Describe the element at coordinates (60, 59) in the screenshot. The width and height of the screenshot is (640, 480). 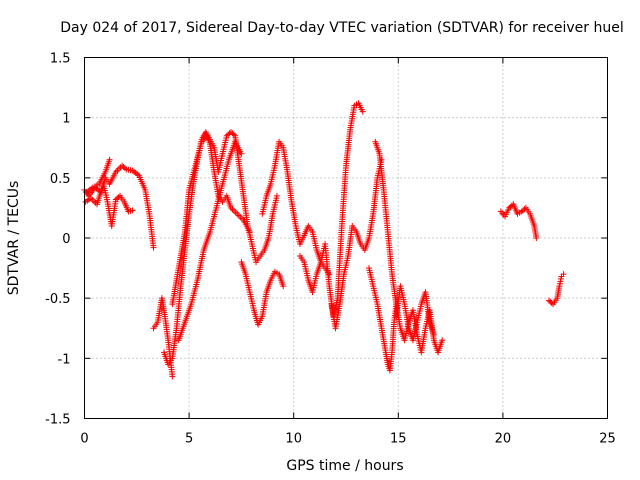
I see `y-tick-label: 1.5` at that location.